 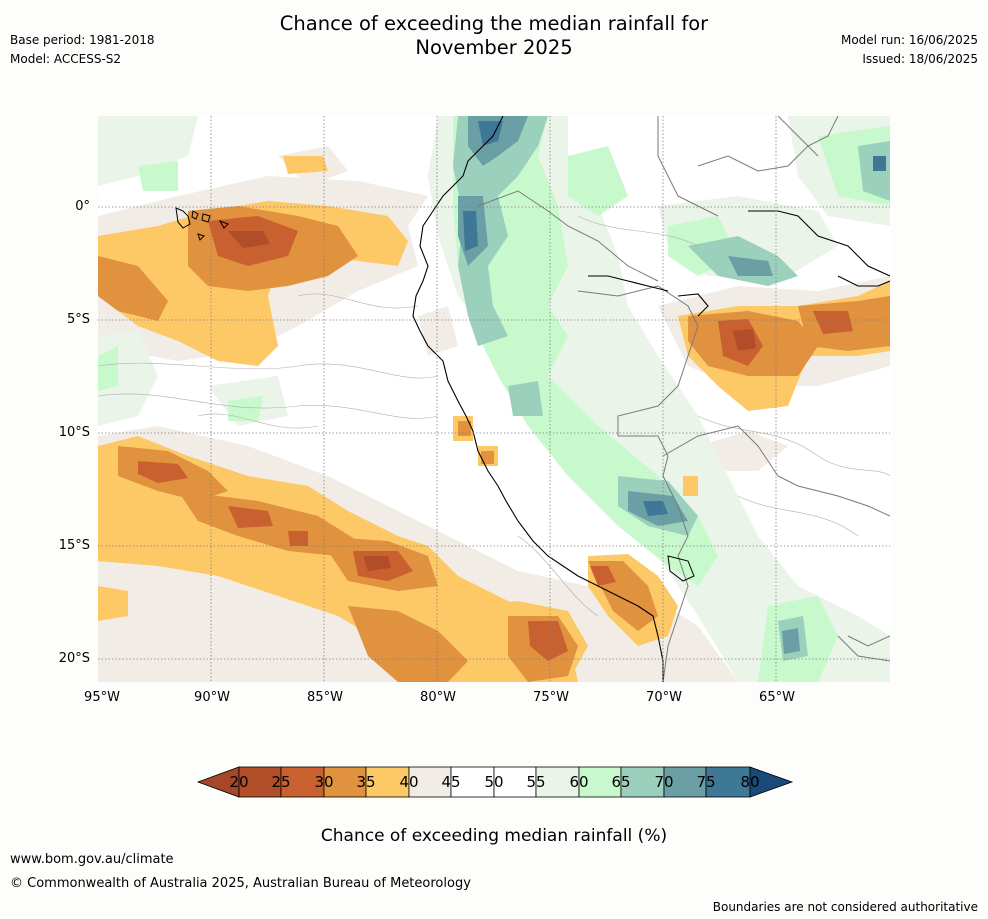 I want to click on issued-text: Issued: 18/06/2025, so click(x=920, y=59).